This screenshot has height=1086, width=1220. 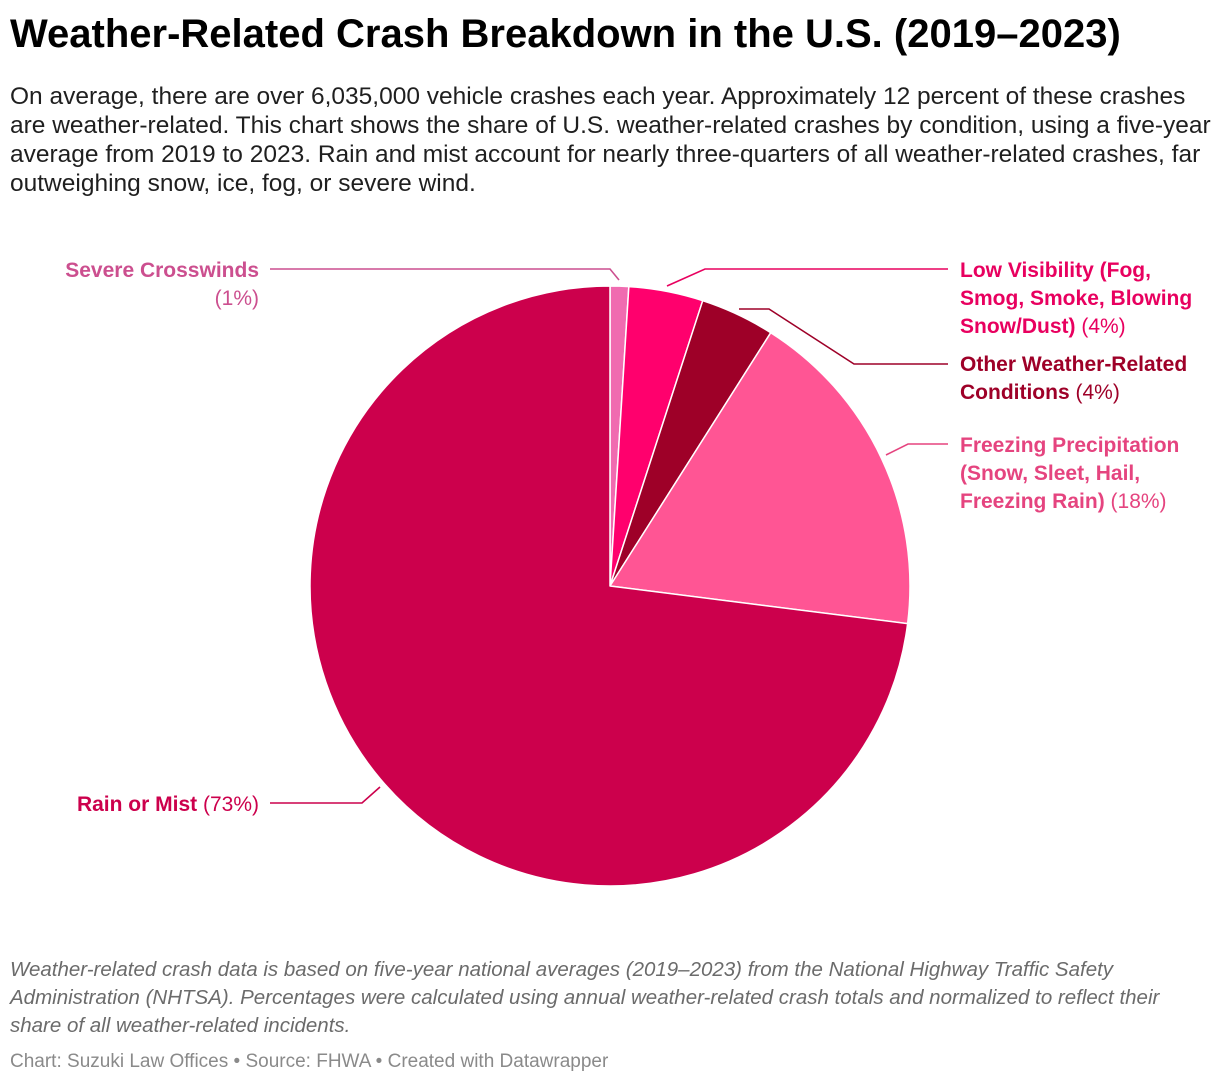 What do you see at coordinates (843, 336) in the screenshot?
I see `leader-line-other-weather-related-conditions` at bounding box center [843, 336].